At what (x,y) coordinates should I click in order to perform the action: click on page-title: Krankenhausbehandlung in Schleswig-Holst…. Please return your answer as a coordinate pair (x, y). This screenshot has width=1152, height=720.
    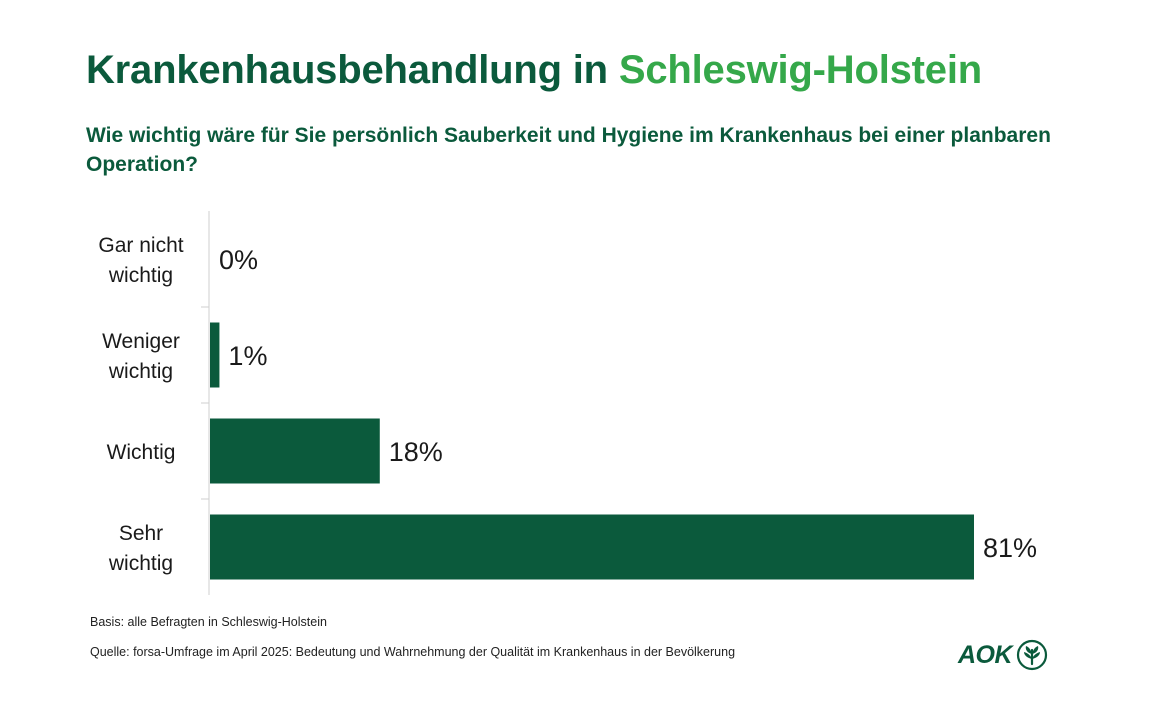
    Looking at the image, I should click on (534, 70).